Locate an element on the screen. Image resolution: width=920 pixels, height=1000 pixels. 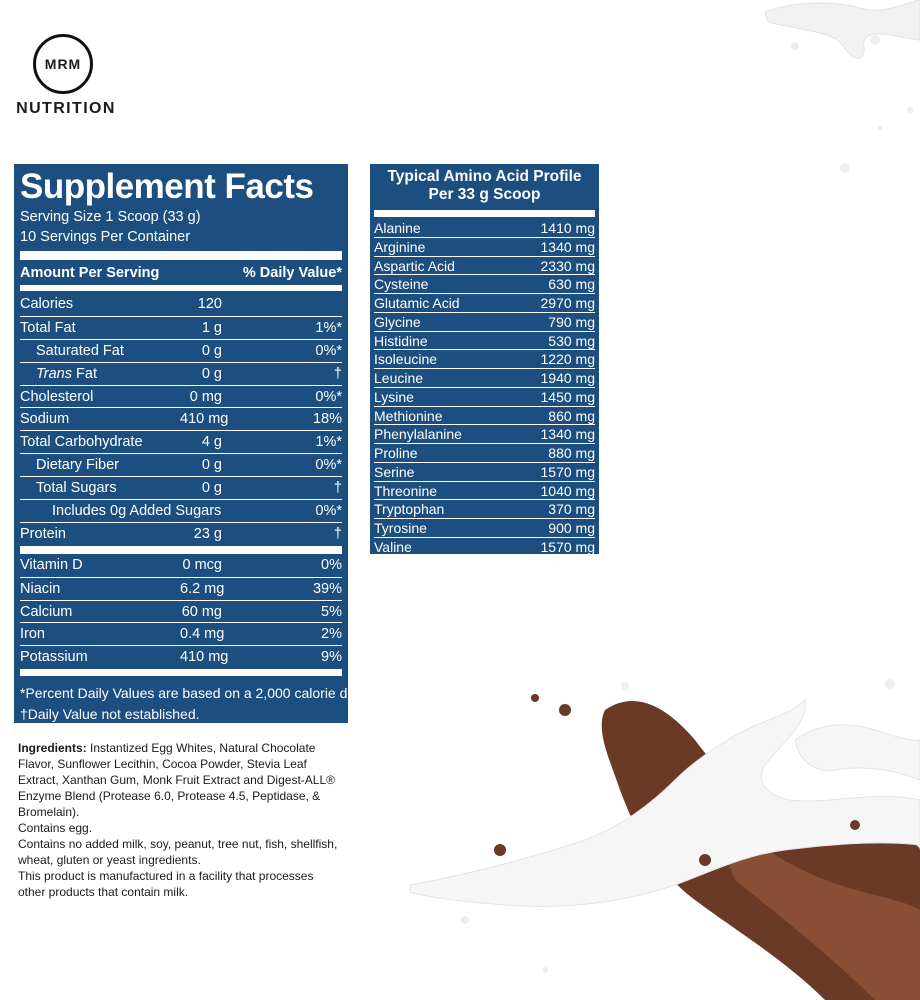
amino-name: Threonine is located at coordinates (406, 490).